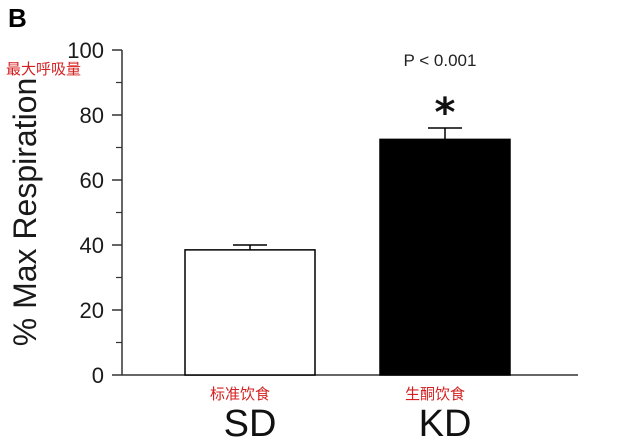 Image resolution: width=640 pixels, height=447 pixels. What do you see at coordinates (435, 394) in the screenshot?
I see `category-note-kd: 生酮饮食` at bounding box center [435, 394].